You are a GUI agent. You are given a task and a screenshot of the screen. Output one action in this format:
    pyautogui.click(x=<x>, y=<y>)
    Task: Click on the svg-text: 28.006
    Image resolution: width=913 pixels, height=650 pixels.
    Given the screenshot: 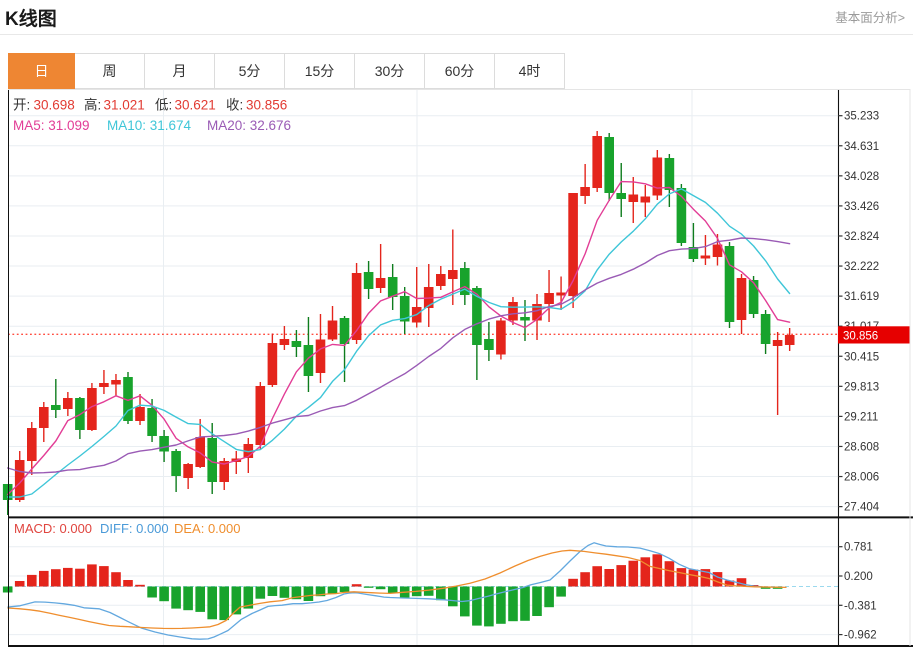 What is the action you would take?
    pyautogui.click(x=861, y=478)
    